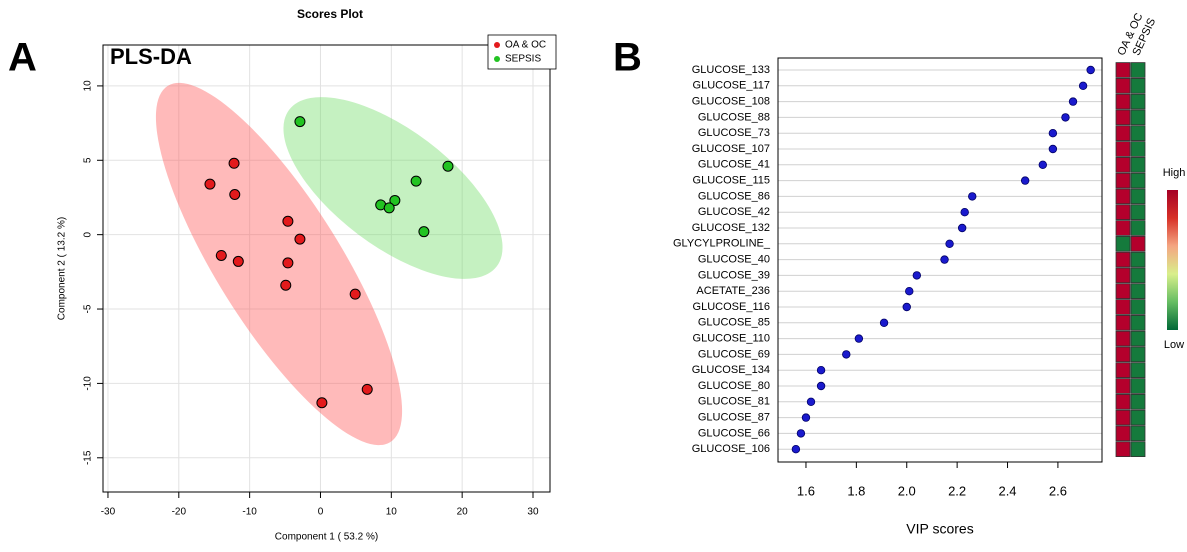 This screenshot has height=552, width=1187. What do you see at coordinates (108, 512) in the screenshot?
I see `x-tick-label: -30` at bounding box center [108, 512].